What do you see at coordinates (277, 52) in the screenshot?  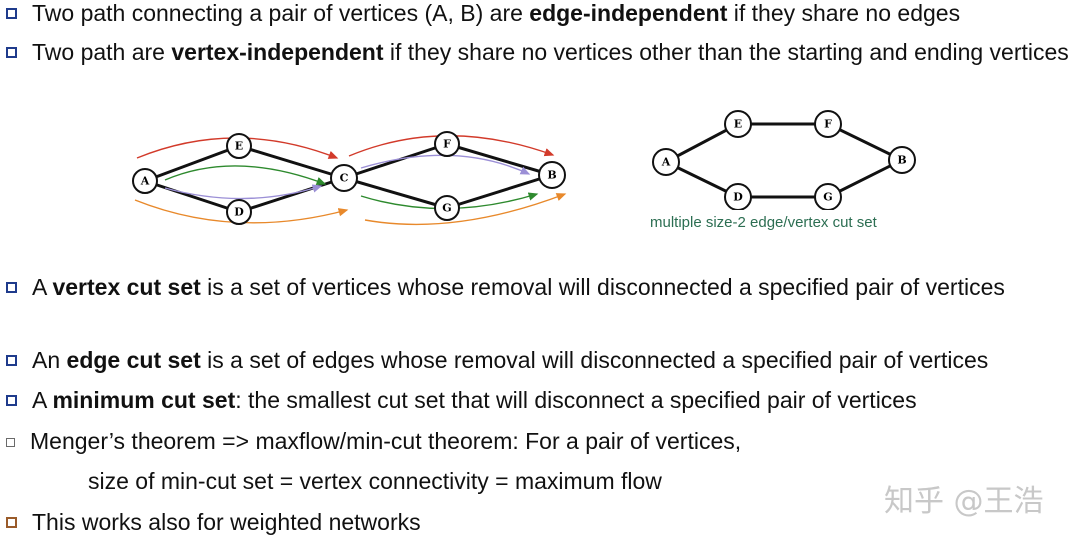 I see `bold-term: vertex-independent` at bounding box center [277, 52].